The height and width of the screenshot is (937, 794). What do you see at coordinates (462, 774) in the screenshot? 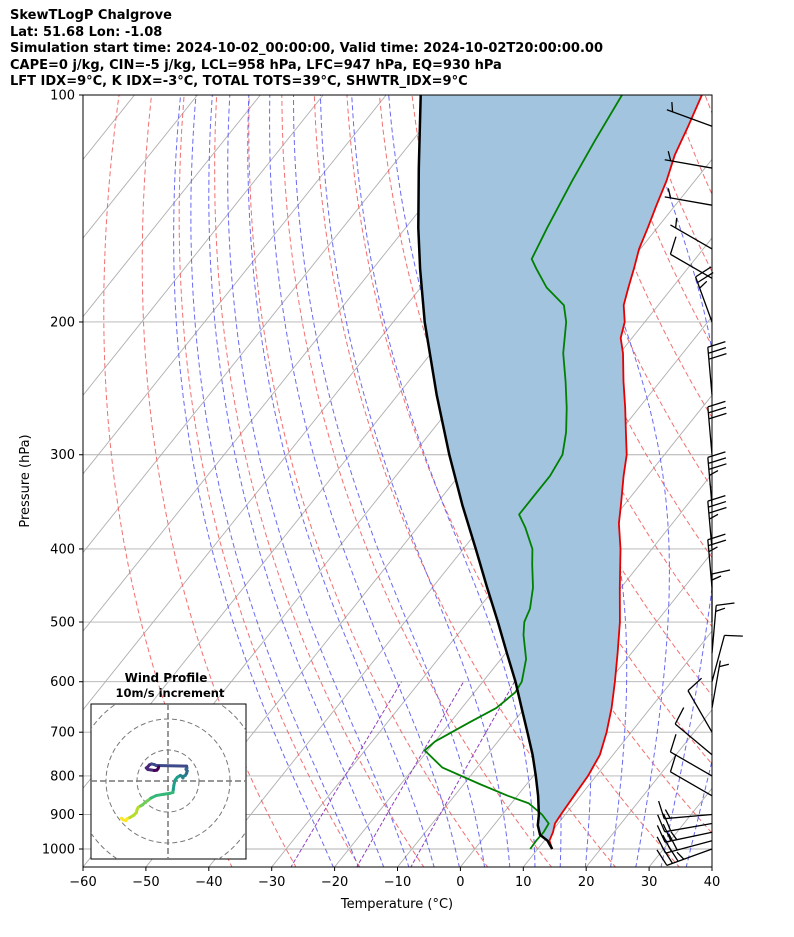
I see `mixing-ratio-line` at bounding box center [462, 774].